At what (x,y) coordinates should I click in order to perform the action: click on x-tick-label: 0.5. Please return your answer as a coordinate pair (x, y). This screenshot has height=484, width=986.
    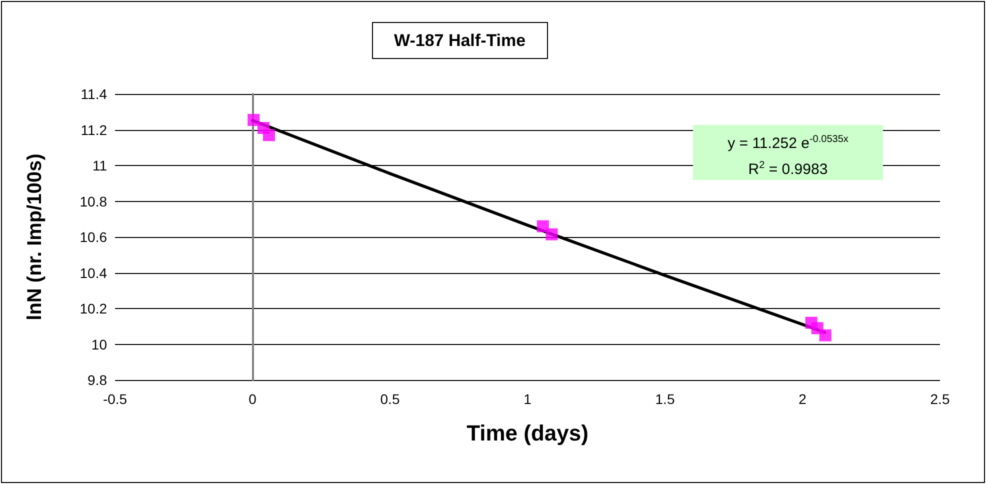
    Looking at the image, I should click on (390, 399).